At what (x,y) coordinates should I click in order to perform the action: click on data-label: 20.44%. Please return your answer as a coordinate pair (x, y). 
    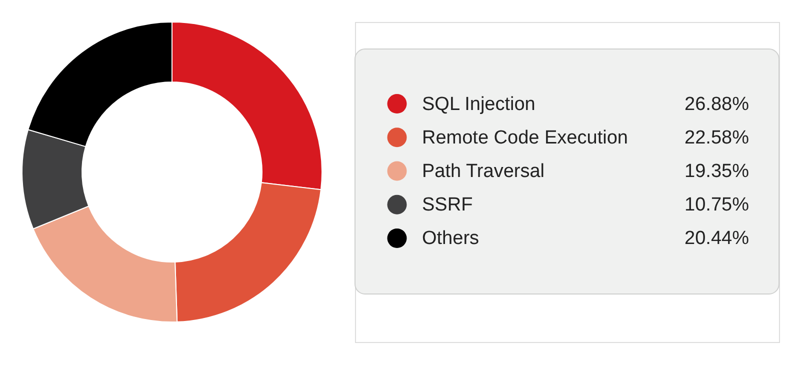
    Looking at the image, I should click on (717, 239).